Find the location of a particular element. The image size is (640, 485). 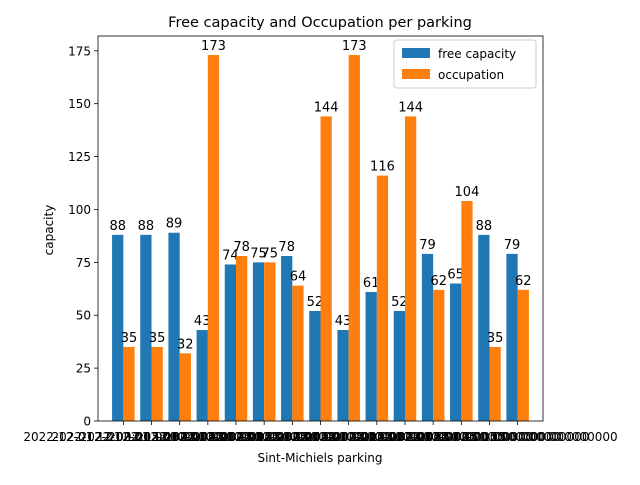

x-tick-label: 2022-12-01 12:30:00.000000000 is located at coordinates (180, 437).